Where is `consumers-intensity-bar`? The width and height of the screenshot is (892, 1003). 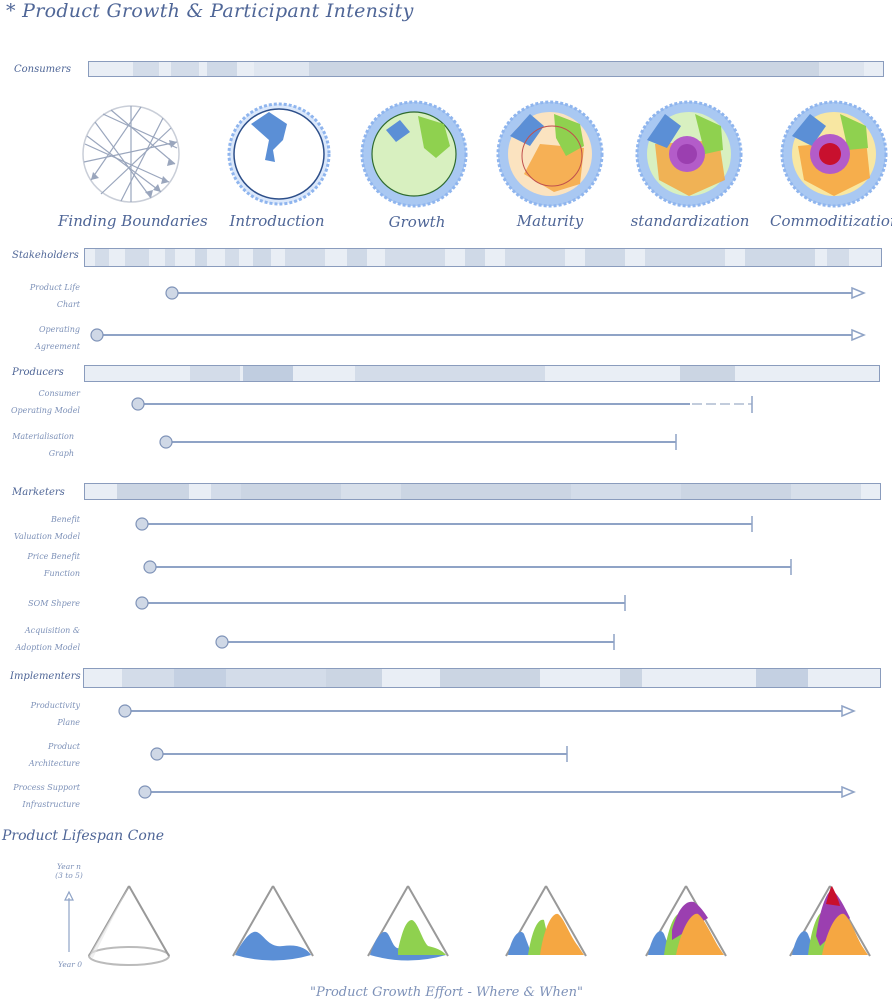
consumers-intensity-bar is located at coordinates (486, 69).